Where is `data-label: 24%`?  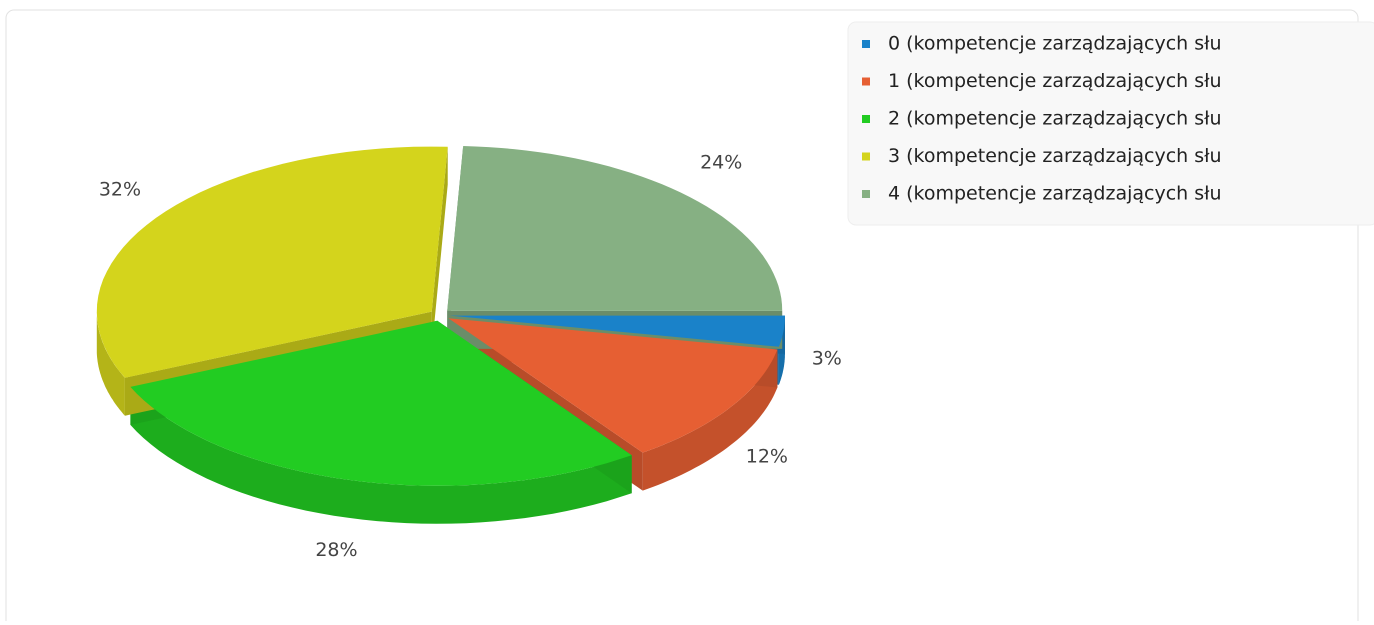 data-label: 24% is located at coordinates (721, 162).